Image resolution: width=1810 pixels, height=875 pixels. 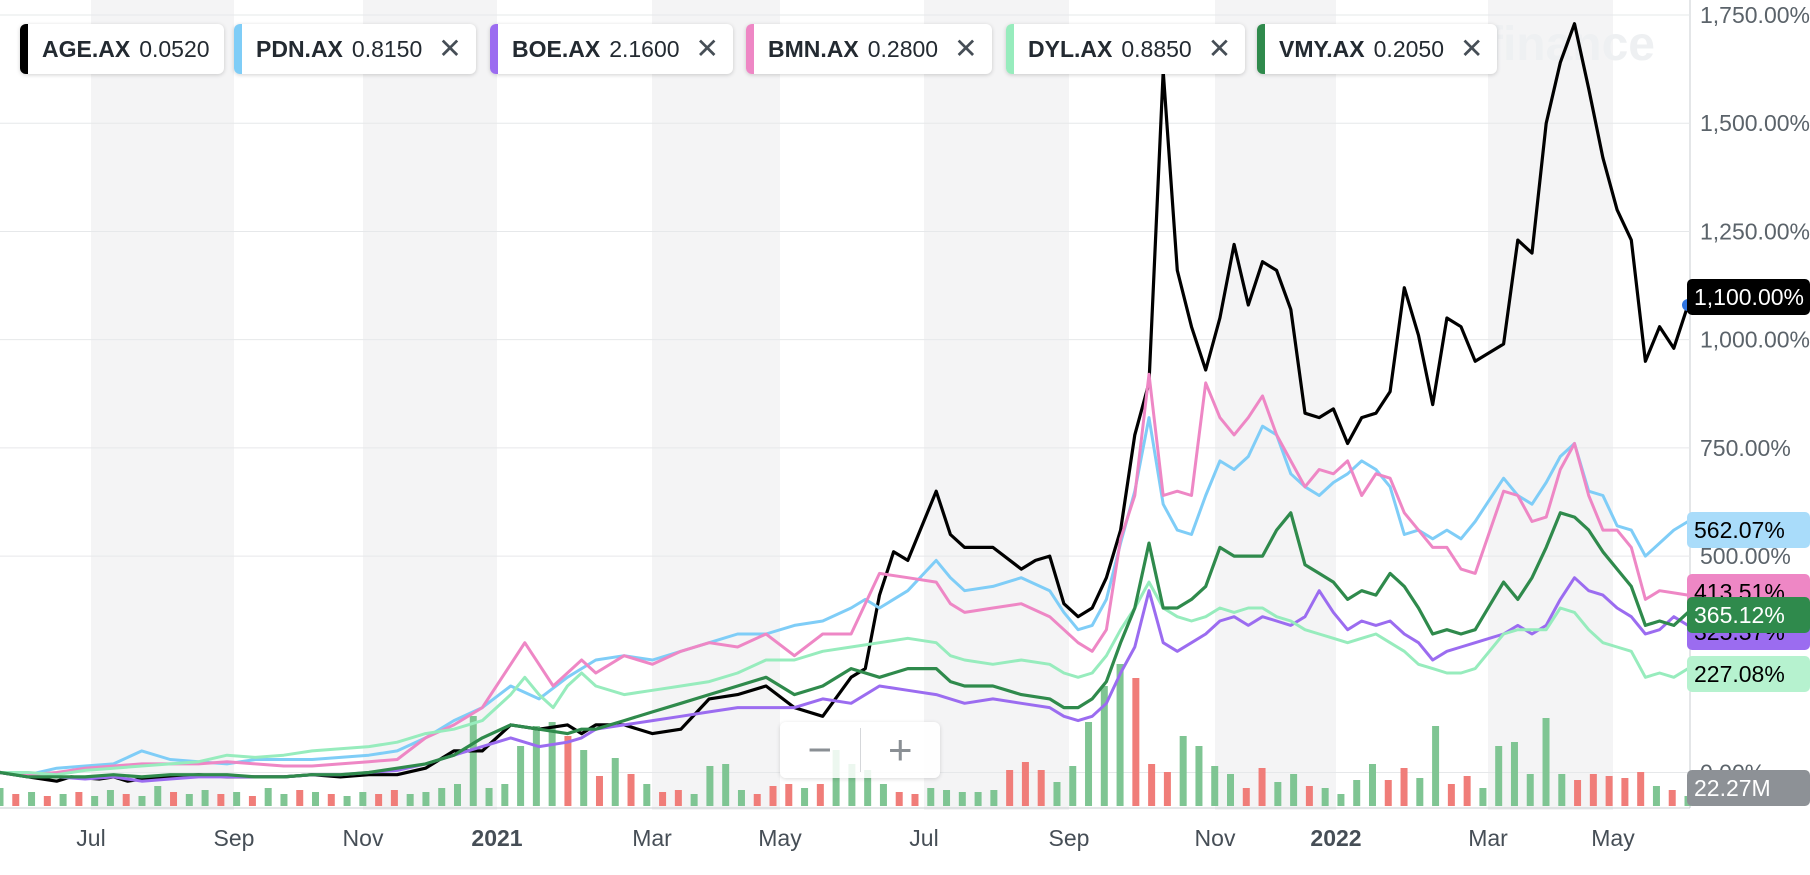 I want to click on legend-chip-dyl-ax: DYL.AX 0.8850 ✕, so click(x=1126, y=49).